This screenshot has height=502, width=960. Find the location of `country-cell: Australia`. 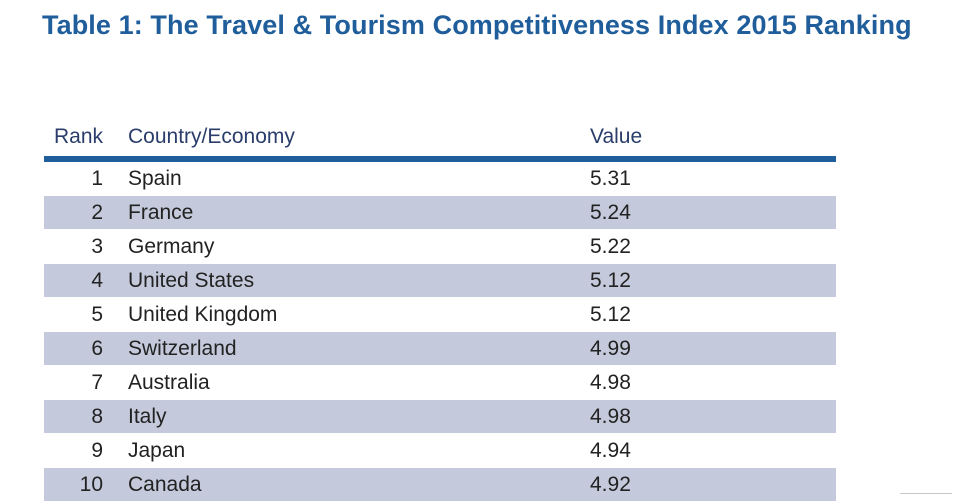

country-cell: Australia is located at coordinates (317, 382).